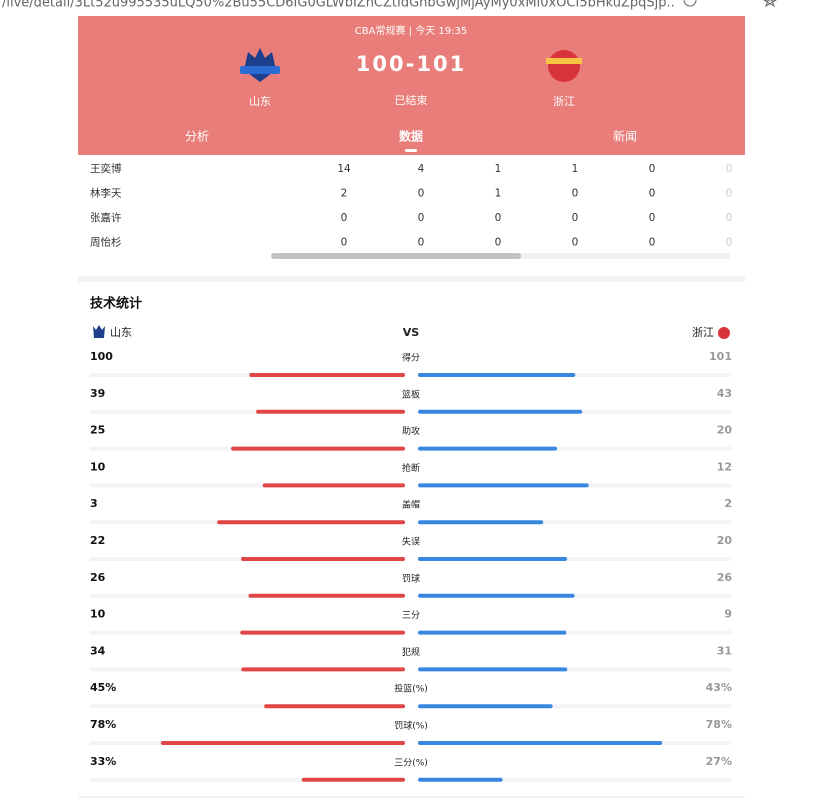 This screenshot has width=827, height=798. I want to click on home-team: 山东, so click(260, 101).